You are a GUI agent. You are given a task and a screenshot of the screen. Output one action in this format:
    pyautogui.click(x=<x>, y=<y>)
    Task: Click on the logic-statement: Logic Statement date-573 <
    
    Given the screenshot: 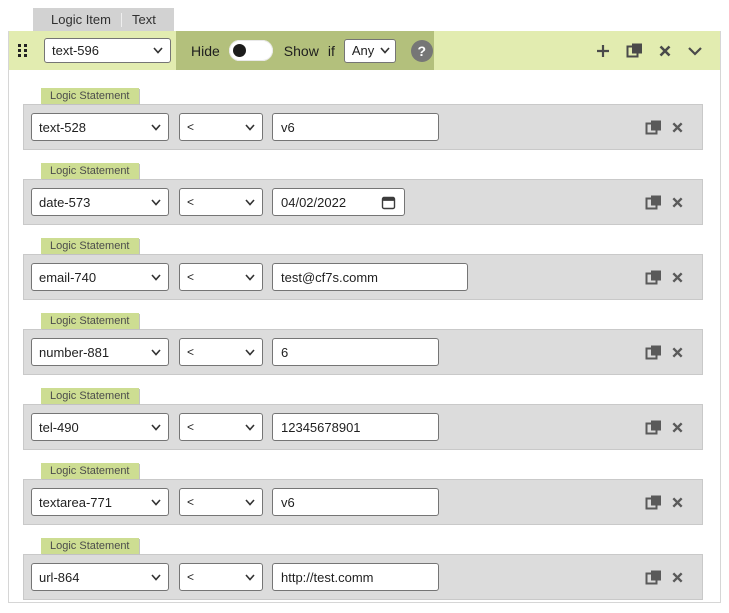 What is the action you would take?
    pyautogui.click(x=363, y=193)
    